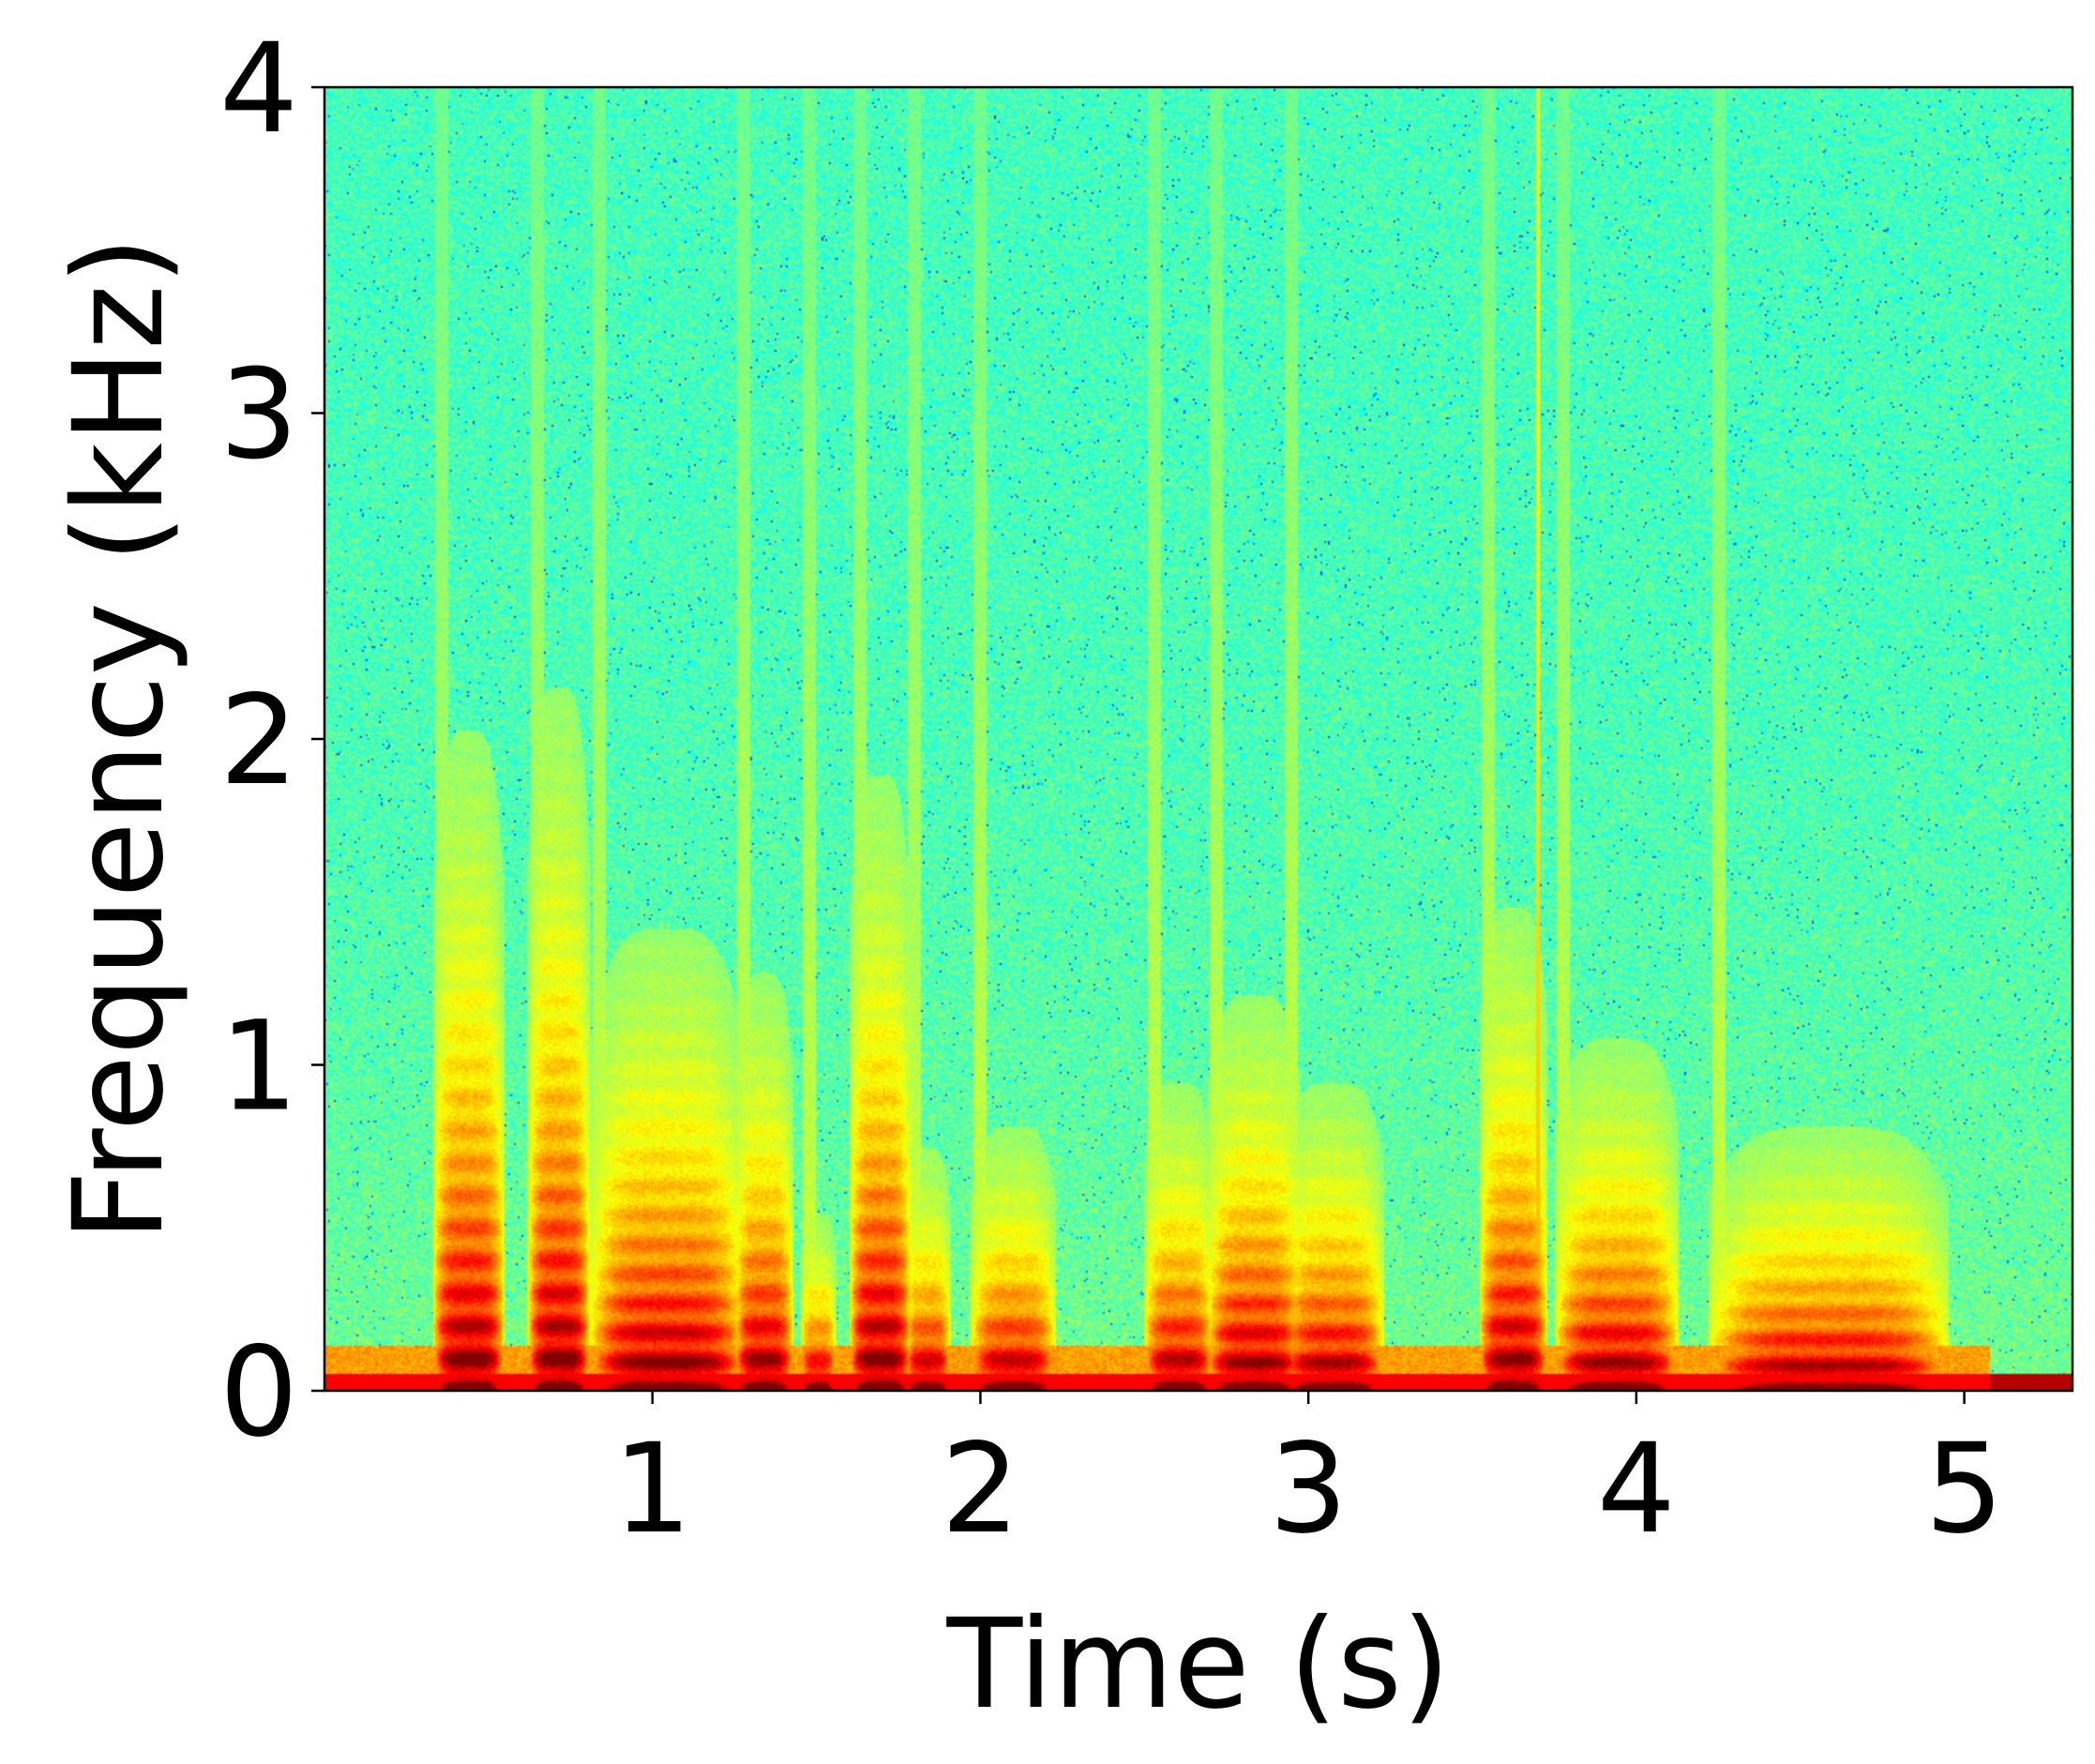 This screenshot has width=2095, height=1764. Describe the element at coordinates (1965, 1489) in the screenshot. I see `x-tick-label: 5` at that location.